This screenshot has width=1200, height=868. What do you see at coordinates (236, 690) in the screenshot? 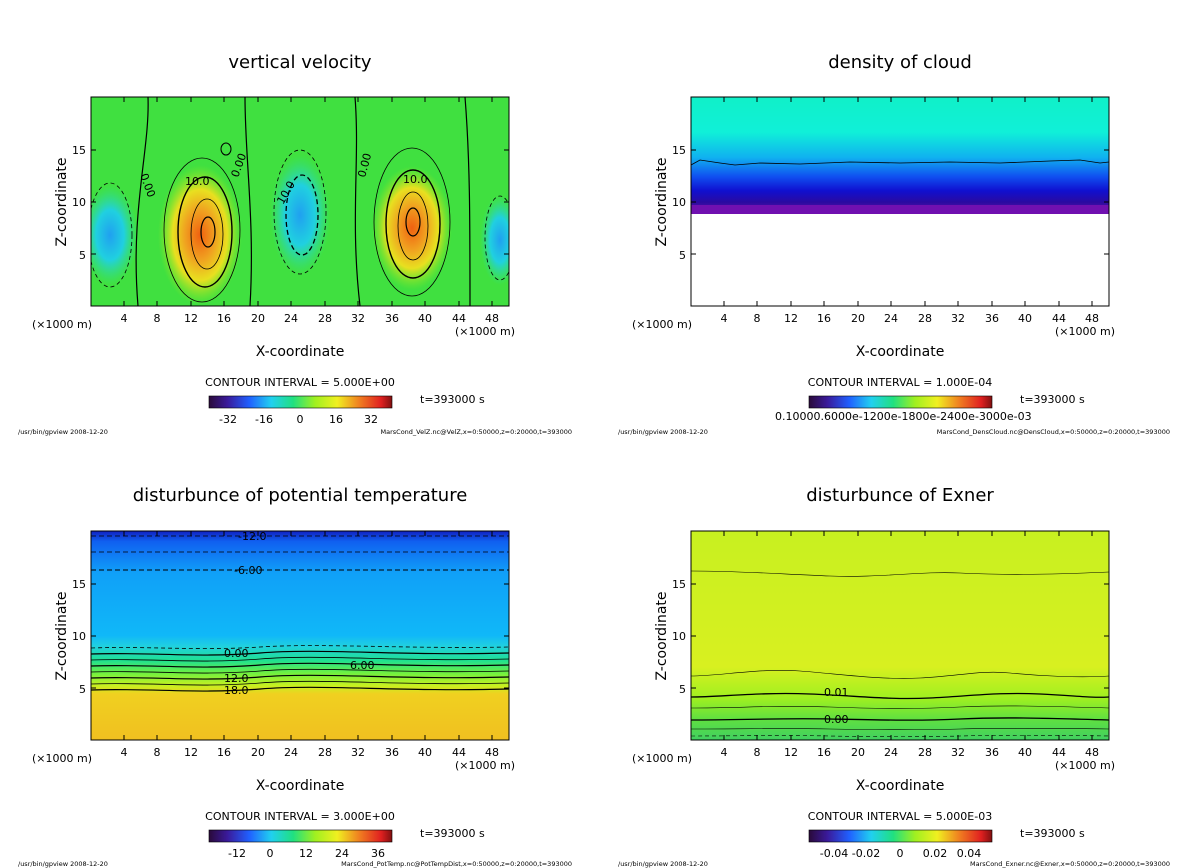
I see `contour-label: 18.0` at bounding box center [236, 690].